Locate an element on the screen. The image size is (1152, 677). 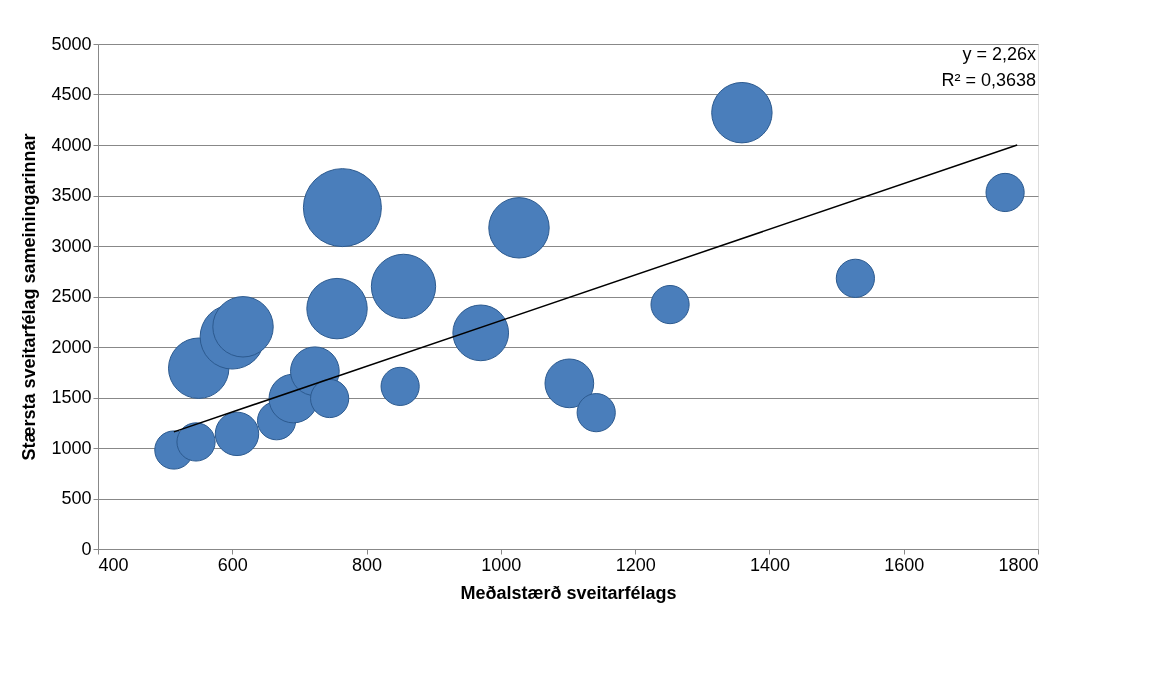
x-tick-label: 600 is located at coordinates (232, 564).